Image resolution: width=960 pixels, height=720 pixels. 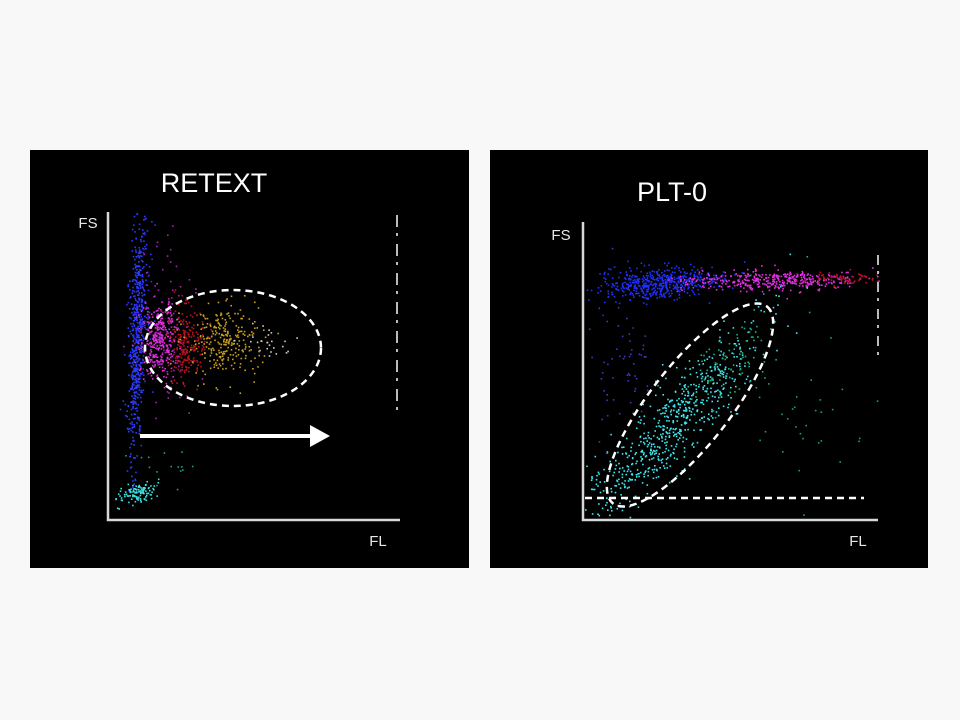 What do you see at coordinates (690, 405) in the screenshot?
I see `gate-ellipse` at bounding box center [690, 405].